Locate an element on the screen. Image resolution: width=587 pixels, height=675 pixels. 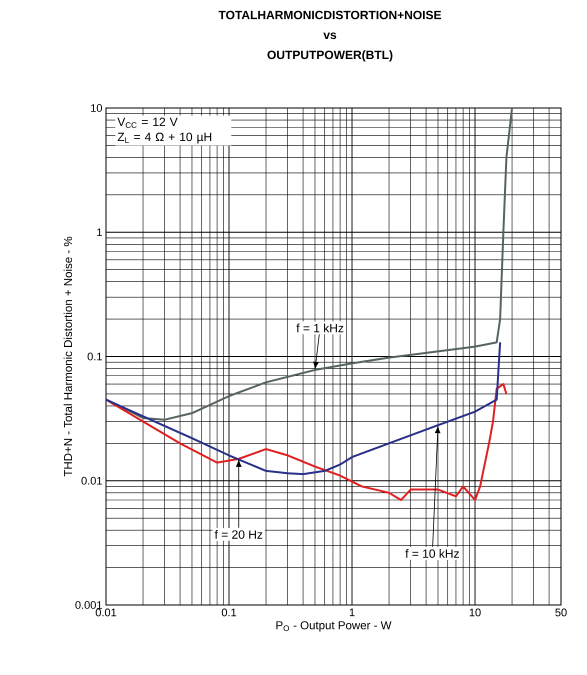
text: f = 10 kHz is located at coordinates (432, 553).